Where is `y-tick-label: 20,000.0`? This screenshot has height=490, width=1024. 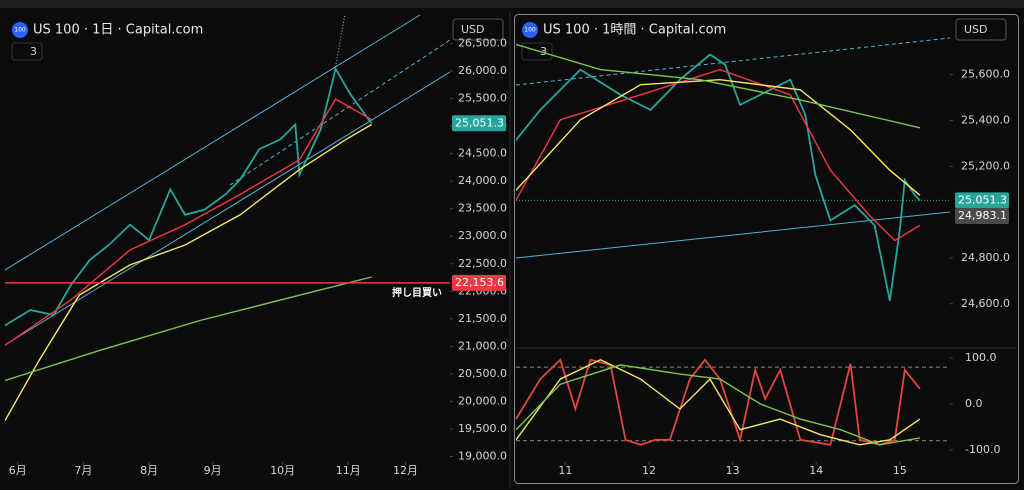
y-tick-label: 20,000.0 is located at coordinates (482, 400).